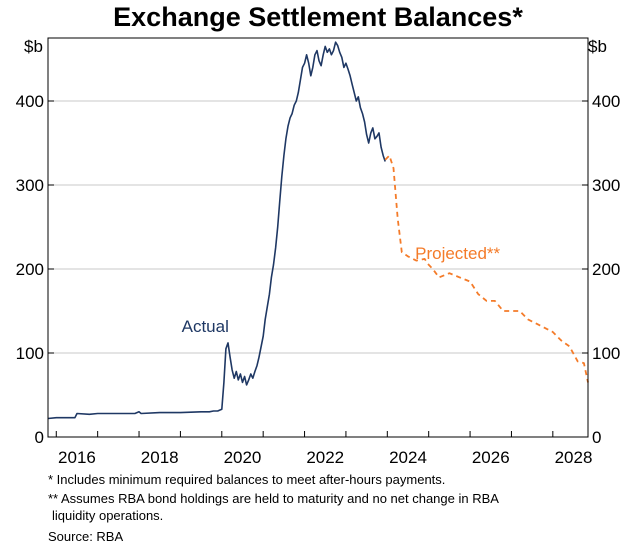 The height and width of the screenshot is (556, 636). I want to click on annotation-actual: Actual, so click(205, 326).